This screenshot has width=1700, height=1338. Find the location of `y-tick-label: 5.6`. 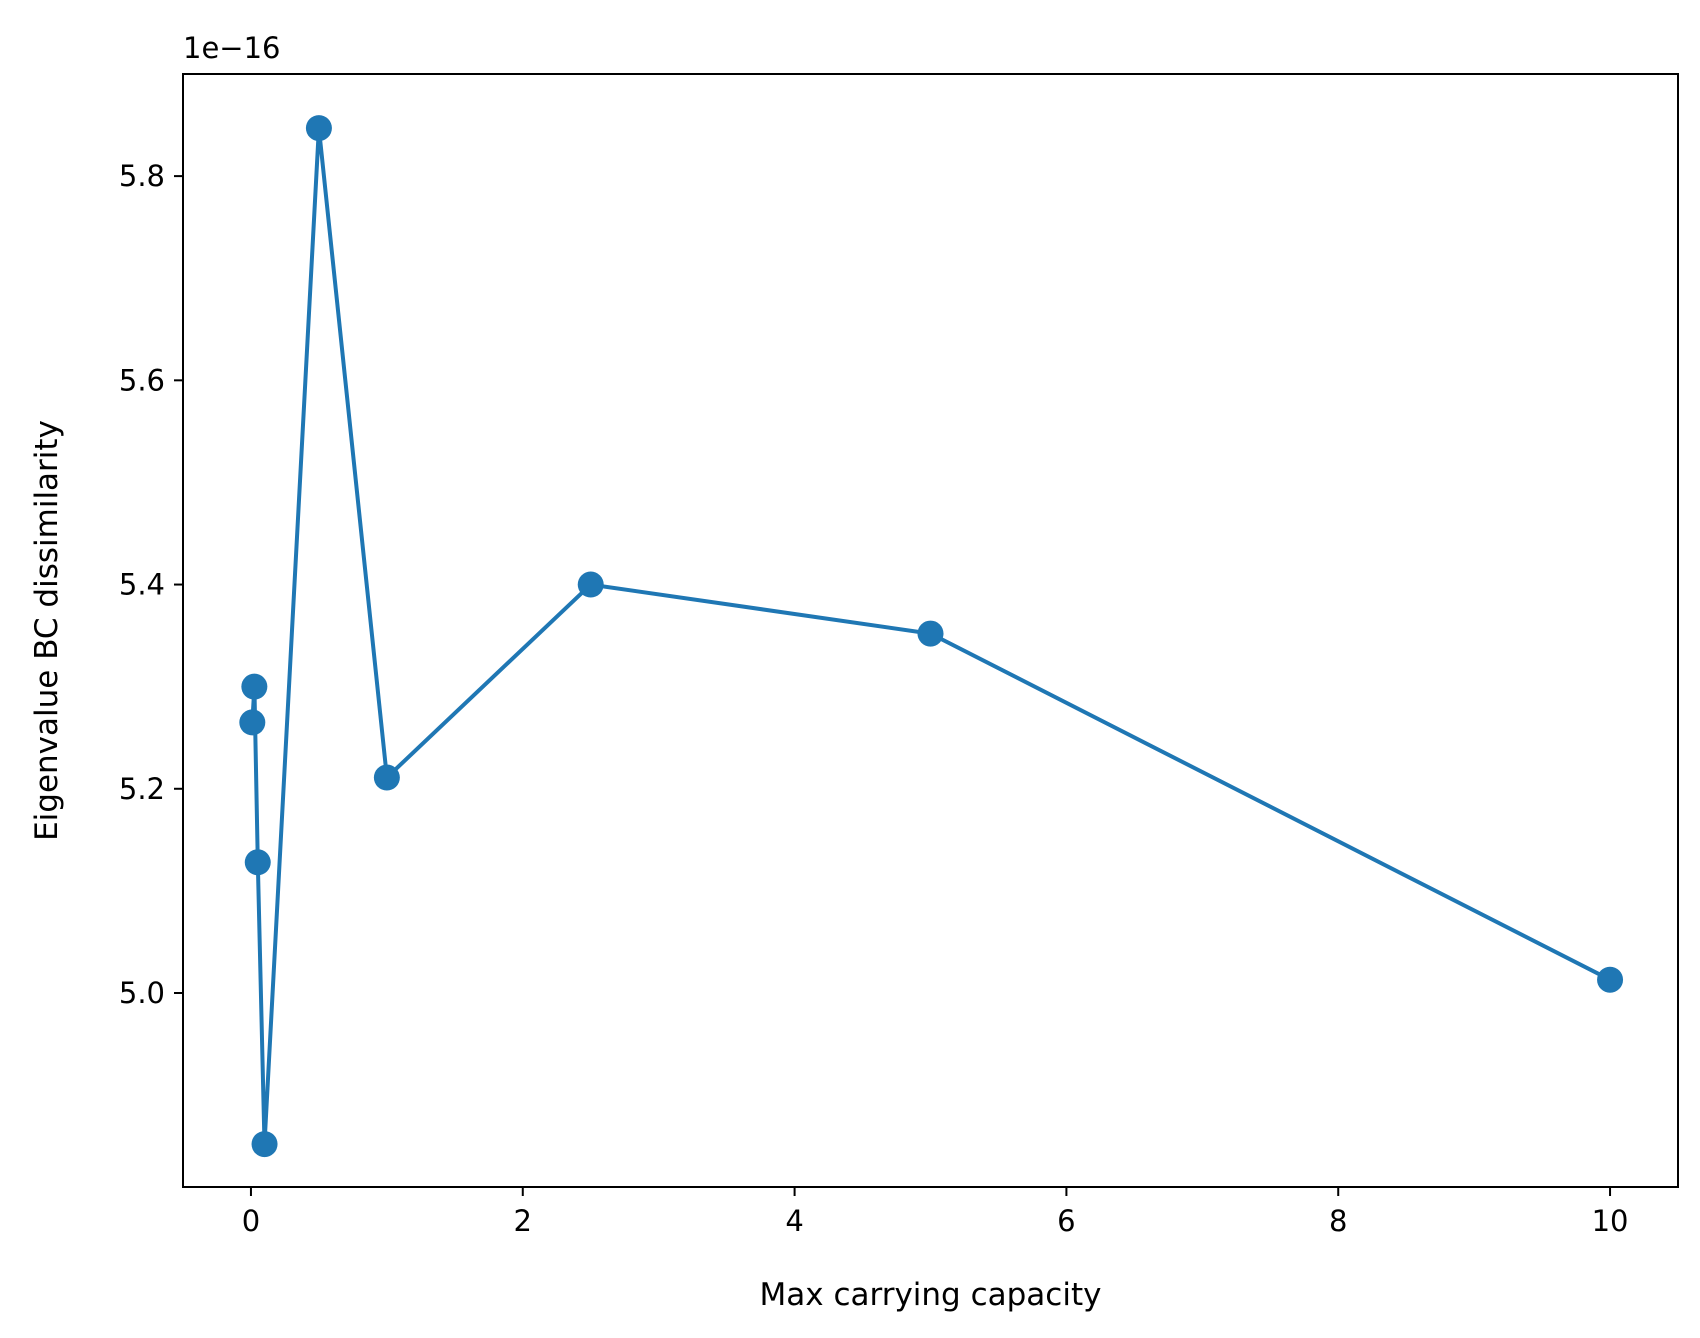

y-tick-label: 5.6 is located at coordinates (142, 380).